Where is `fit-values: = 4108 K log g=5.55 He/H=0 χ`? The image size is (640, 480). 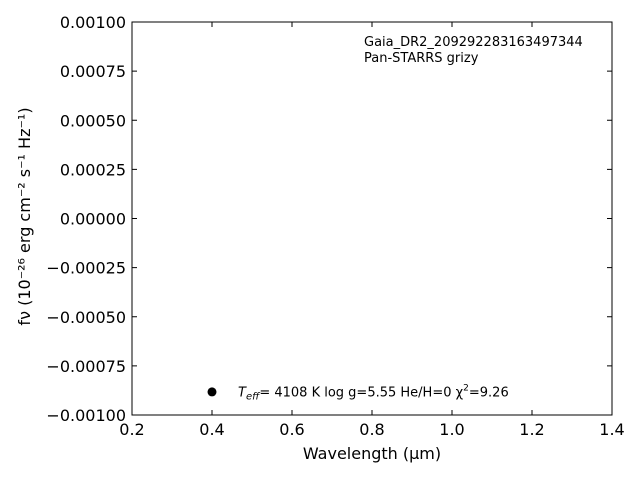
fit-values: = 4108 K log g=5.55 He/H=0 χ is located at coordinates (361, 392).